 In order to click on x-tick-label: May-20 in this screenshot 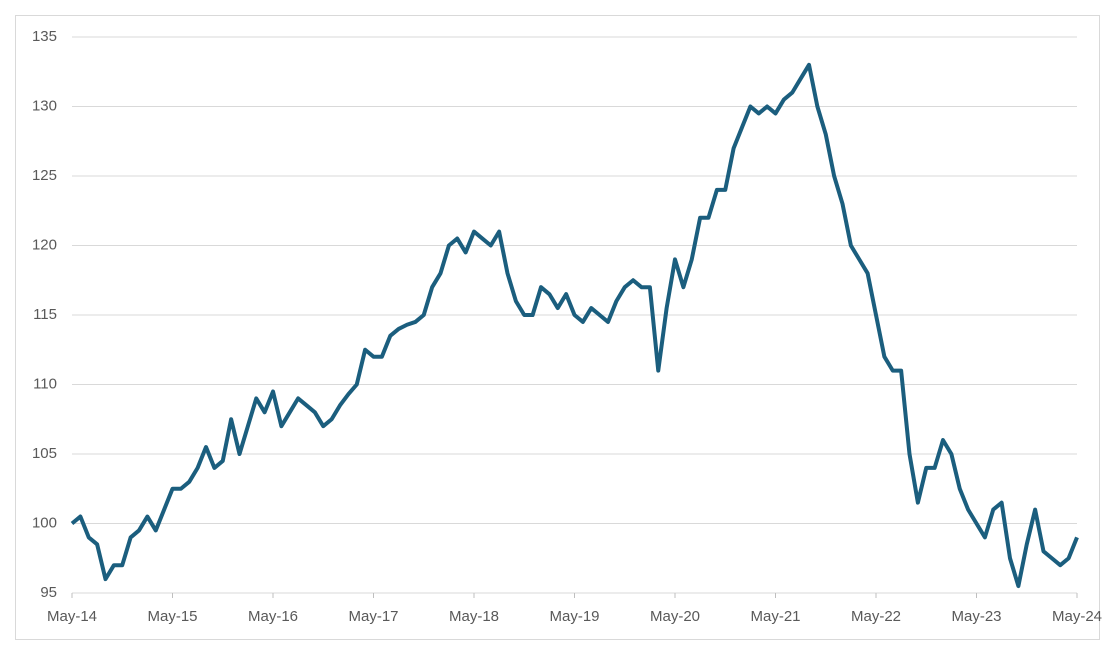, I will do `click(675, 616)`.